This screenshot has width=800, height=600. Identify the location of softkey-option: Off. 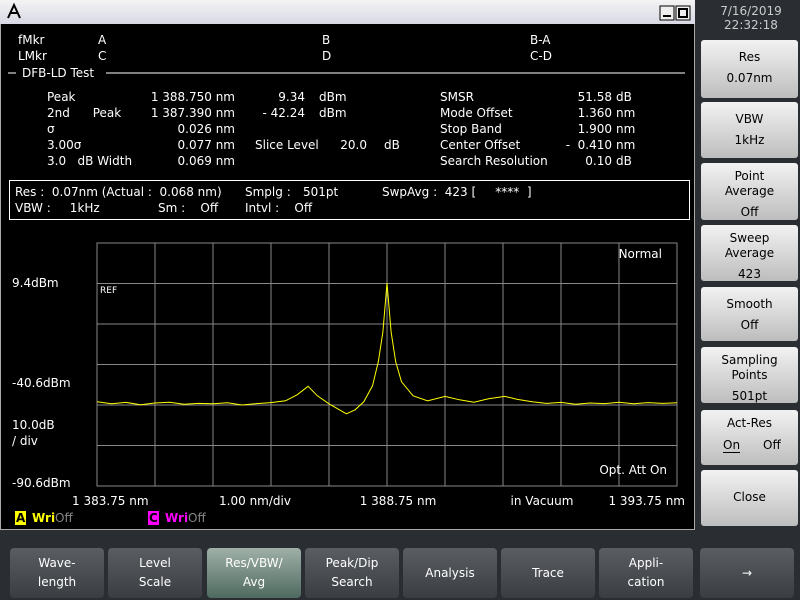
(772, 445).